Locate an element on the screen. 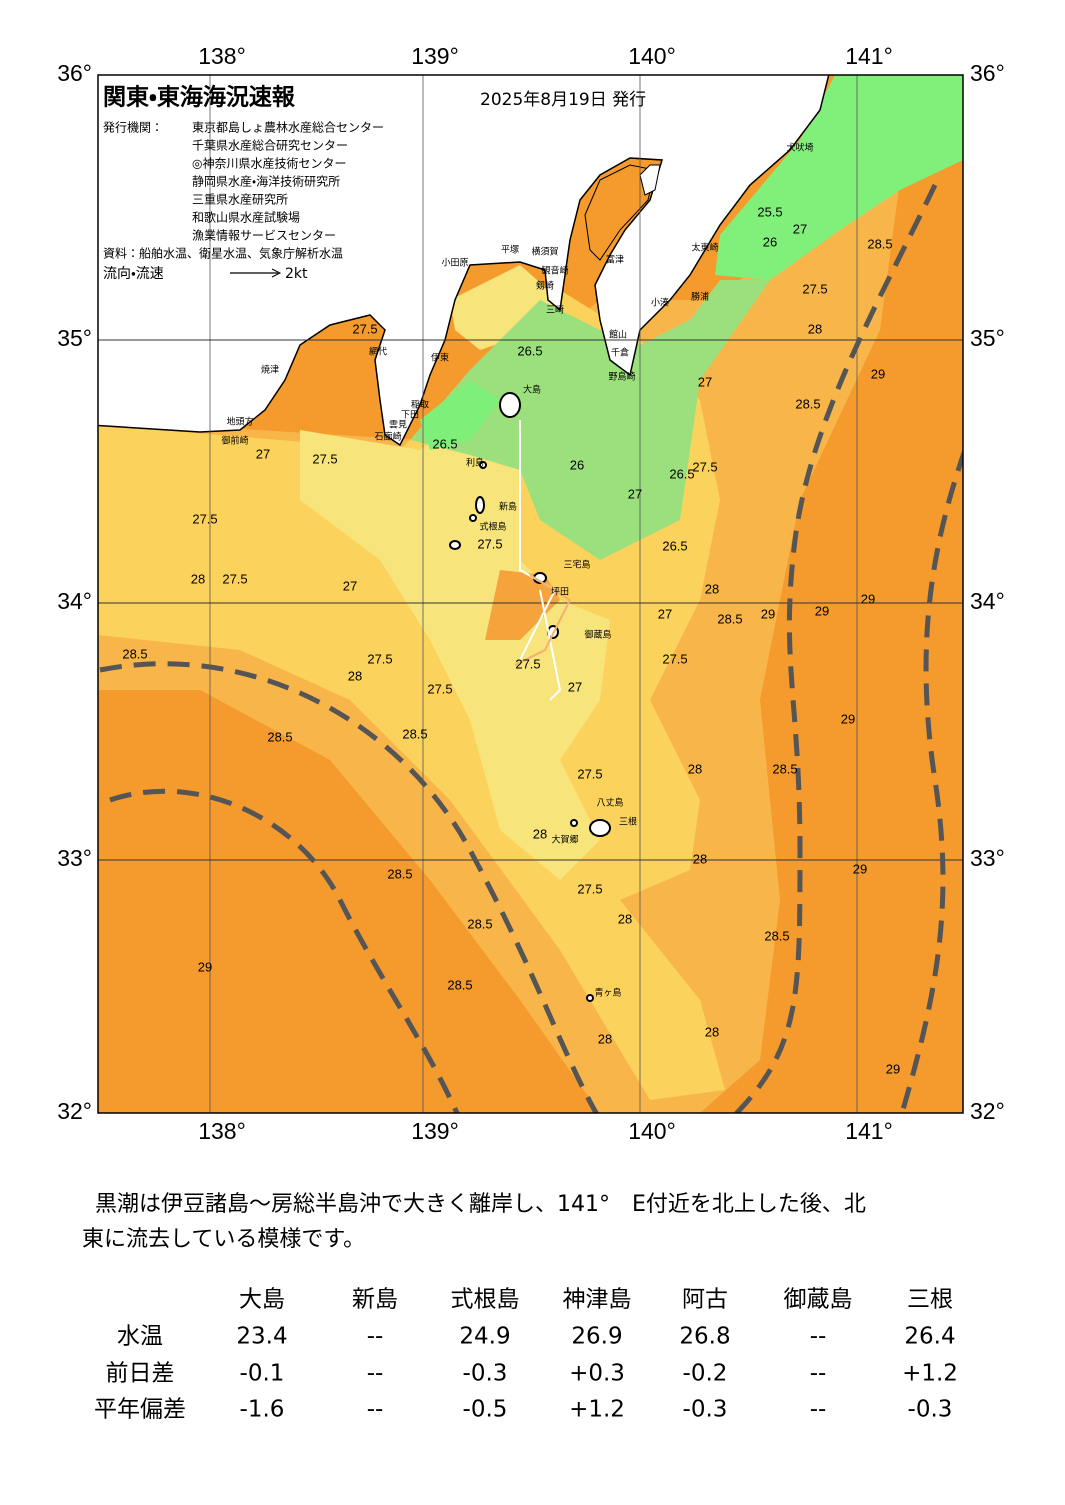 Image resolution: width=1065 pixels, height=1505 pixels. place-name: 館山 is located at coordinates (618, 335).